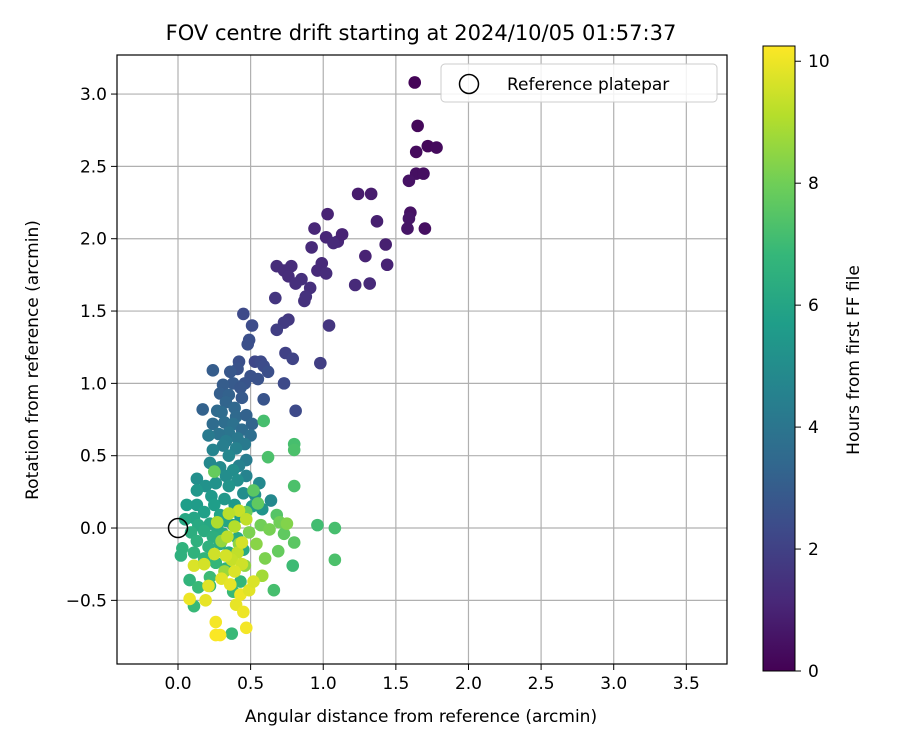  I want to click on x-tick-label: 0.5, so click(250, 684).